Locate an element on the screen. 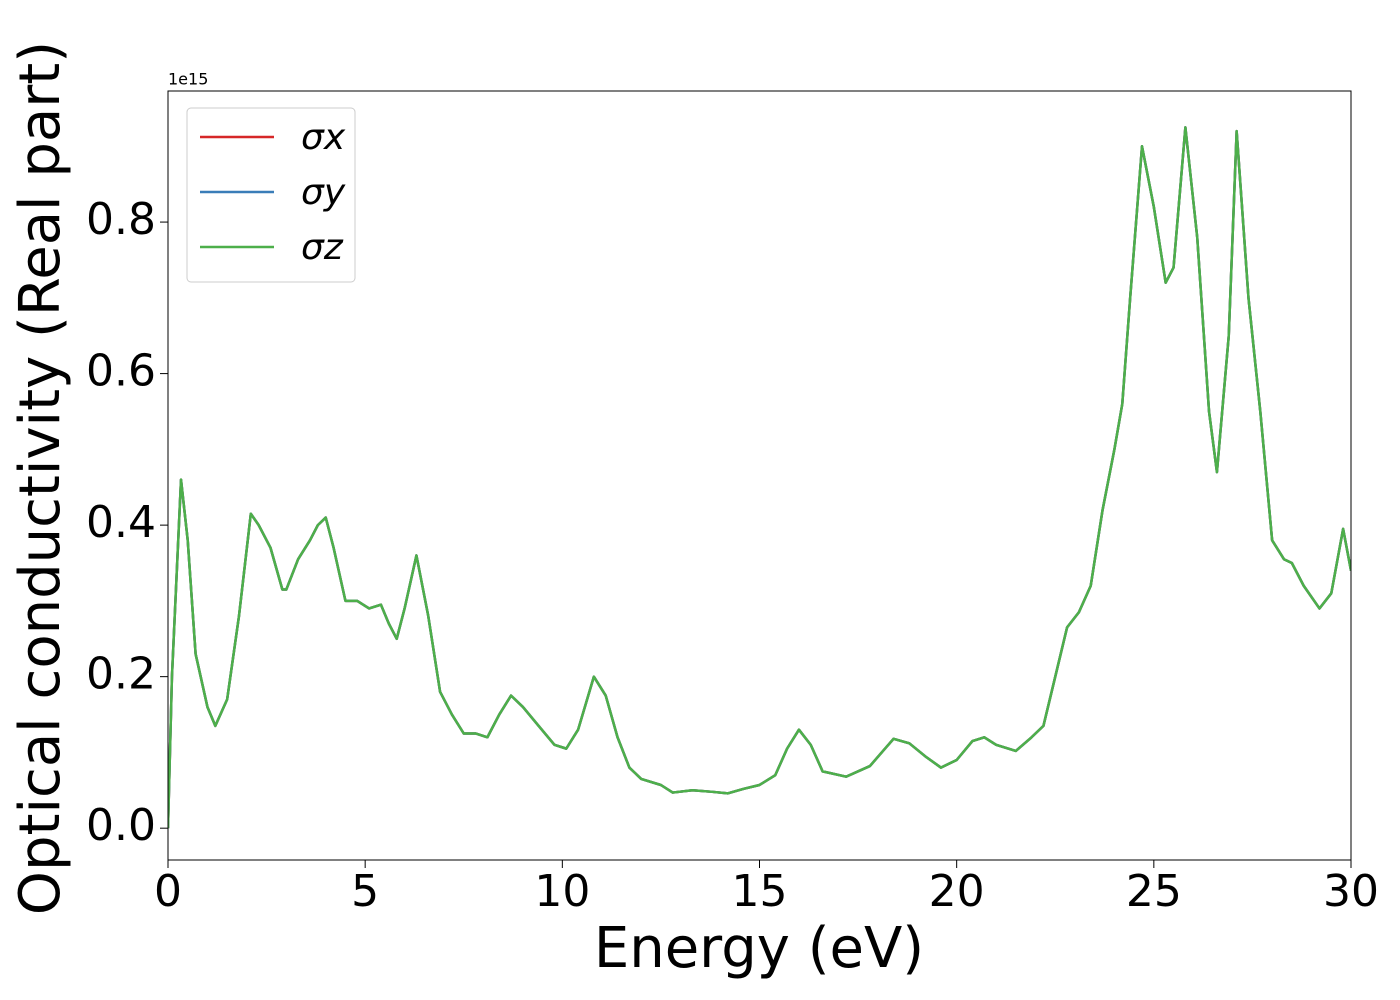 This screenshot has height=1000, width=1400. y-axis-label: Optical conductivity (Real part) is located at coordinates (40, 478).